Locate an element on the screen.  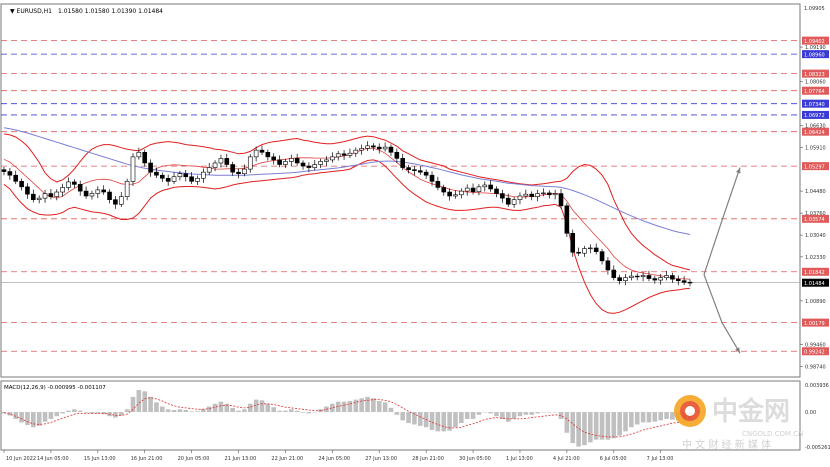
macd-plot-frame is located at coordinates (400, 415).